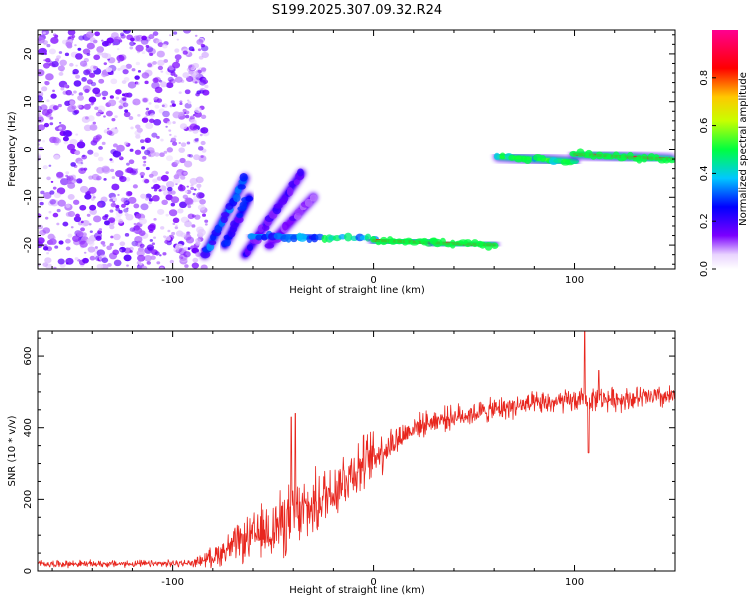 The height and width of the screenshot is (600, 750). What do you see at coordinates (461, 199) in the screenshot?
I see `track-features` at bounding box center [461, 199].